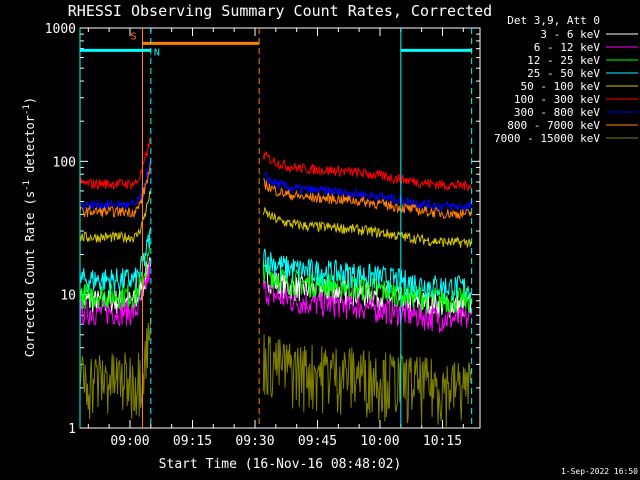 The image size is (640, 480). What do you see at coordinates (64, 162) in the screenshot?
I see `y-tick-label: 100` at bounding box center [64, 162].